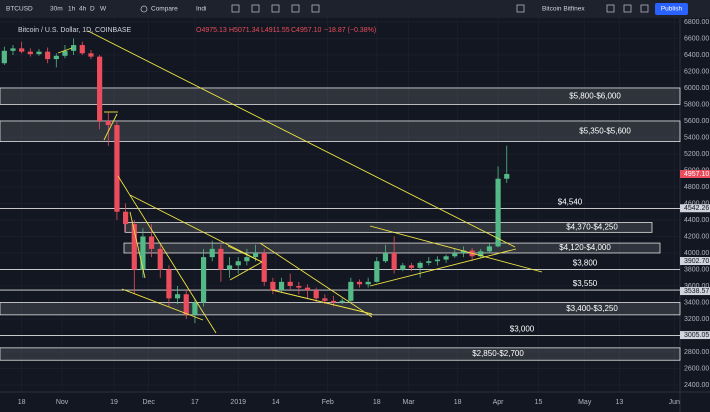 This screenshot has width=710, height=412. What do you see at coordinates (696, 302) in the screenshot?
I see `y-tick-label: 3400.00` at bounding box center [696, 302].